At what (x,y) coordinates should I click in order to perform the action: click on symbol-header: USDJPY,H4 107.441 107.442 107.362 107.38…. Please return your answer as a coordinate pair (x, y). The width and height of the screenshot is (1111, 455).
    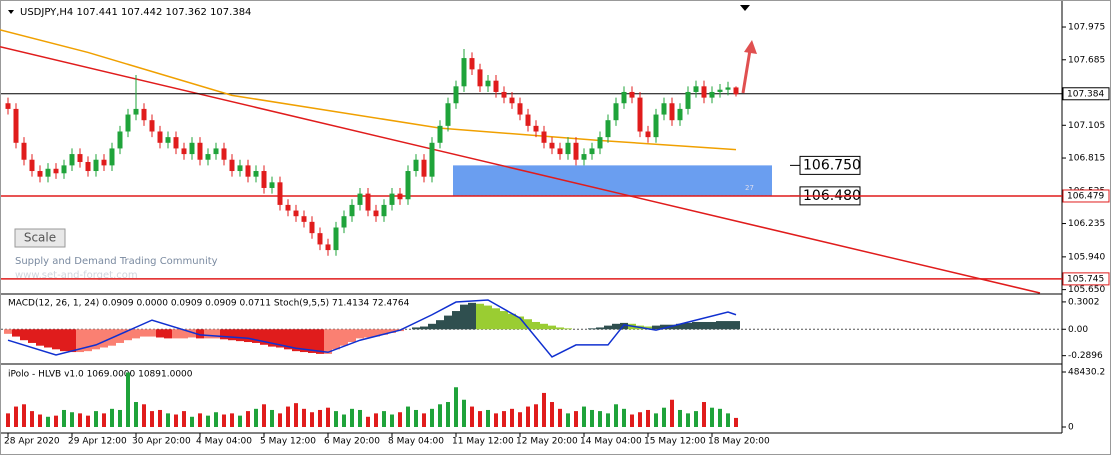
    Looking at the image, I should click on (135, 12).